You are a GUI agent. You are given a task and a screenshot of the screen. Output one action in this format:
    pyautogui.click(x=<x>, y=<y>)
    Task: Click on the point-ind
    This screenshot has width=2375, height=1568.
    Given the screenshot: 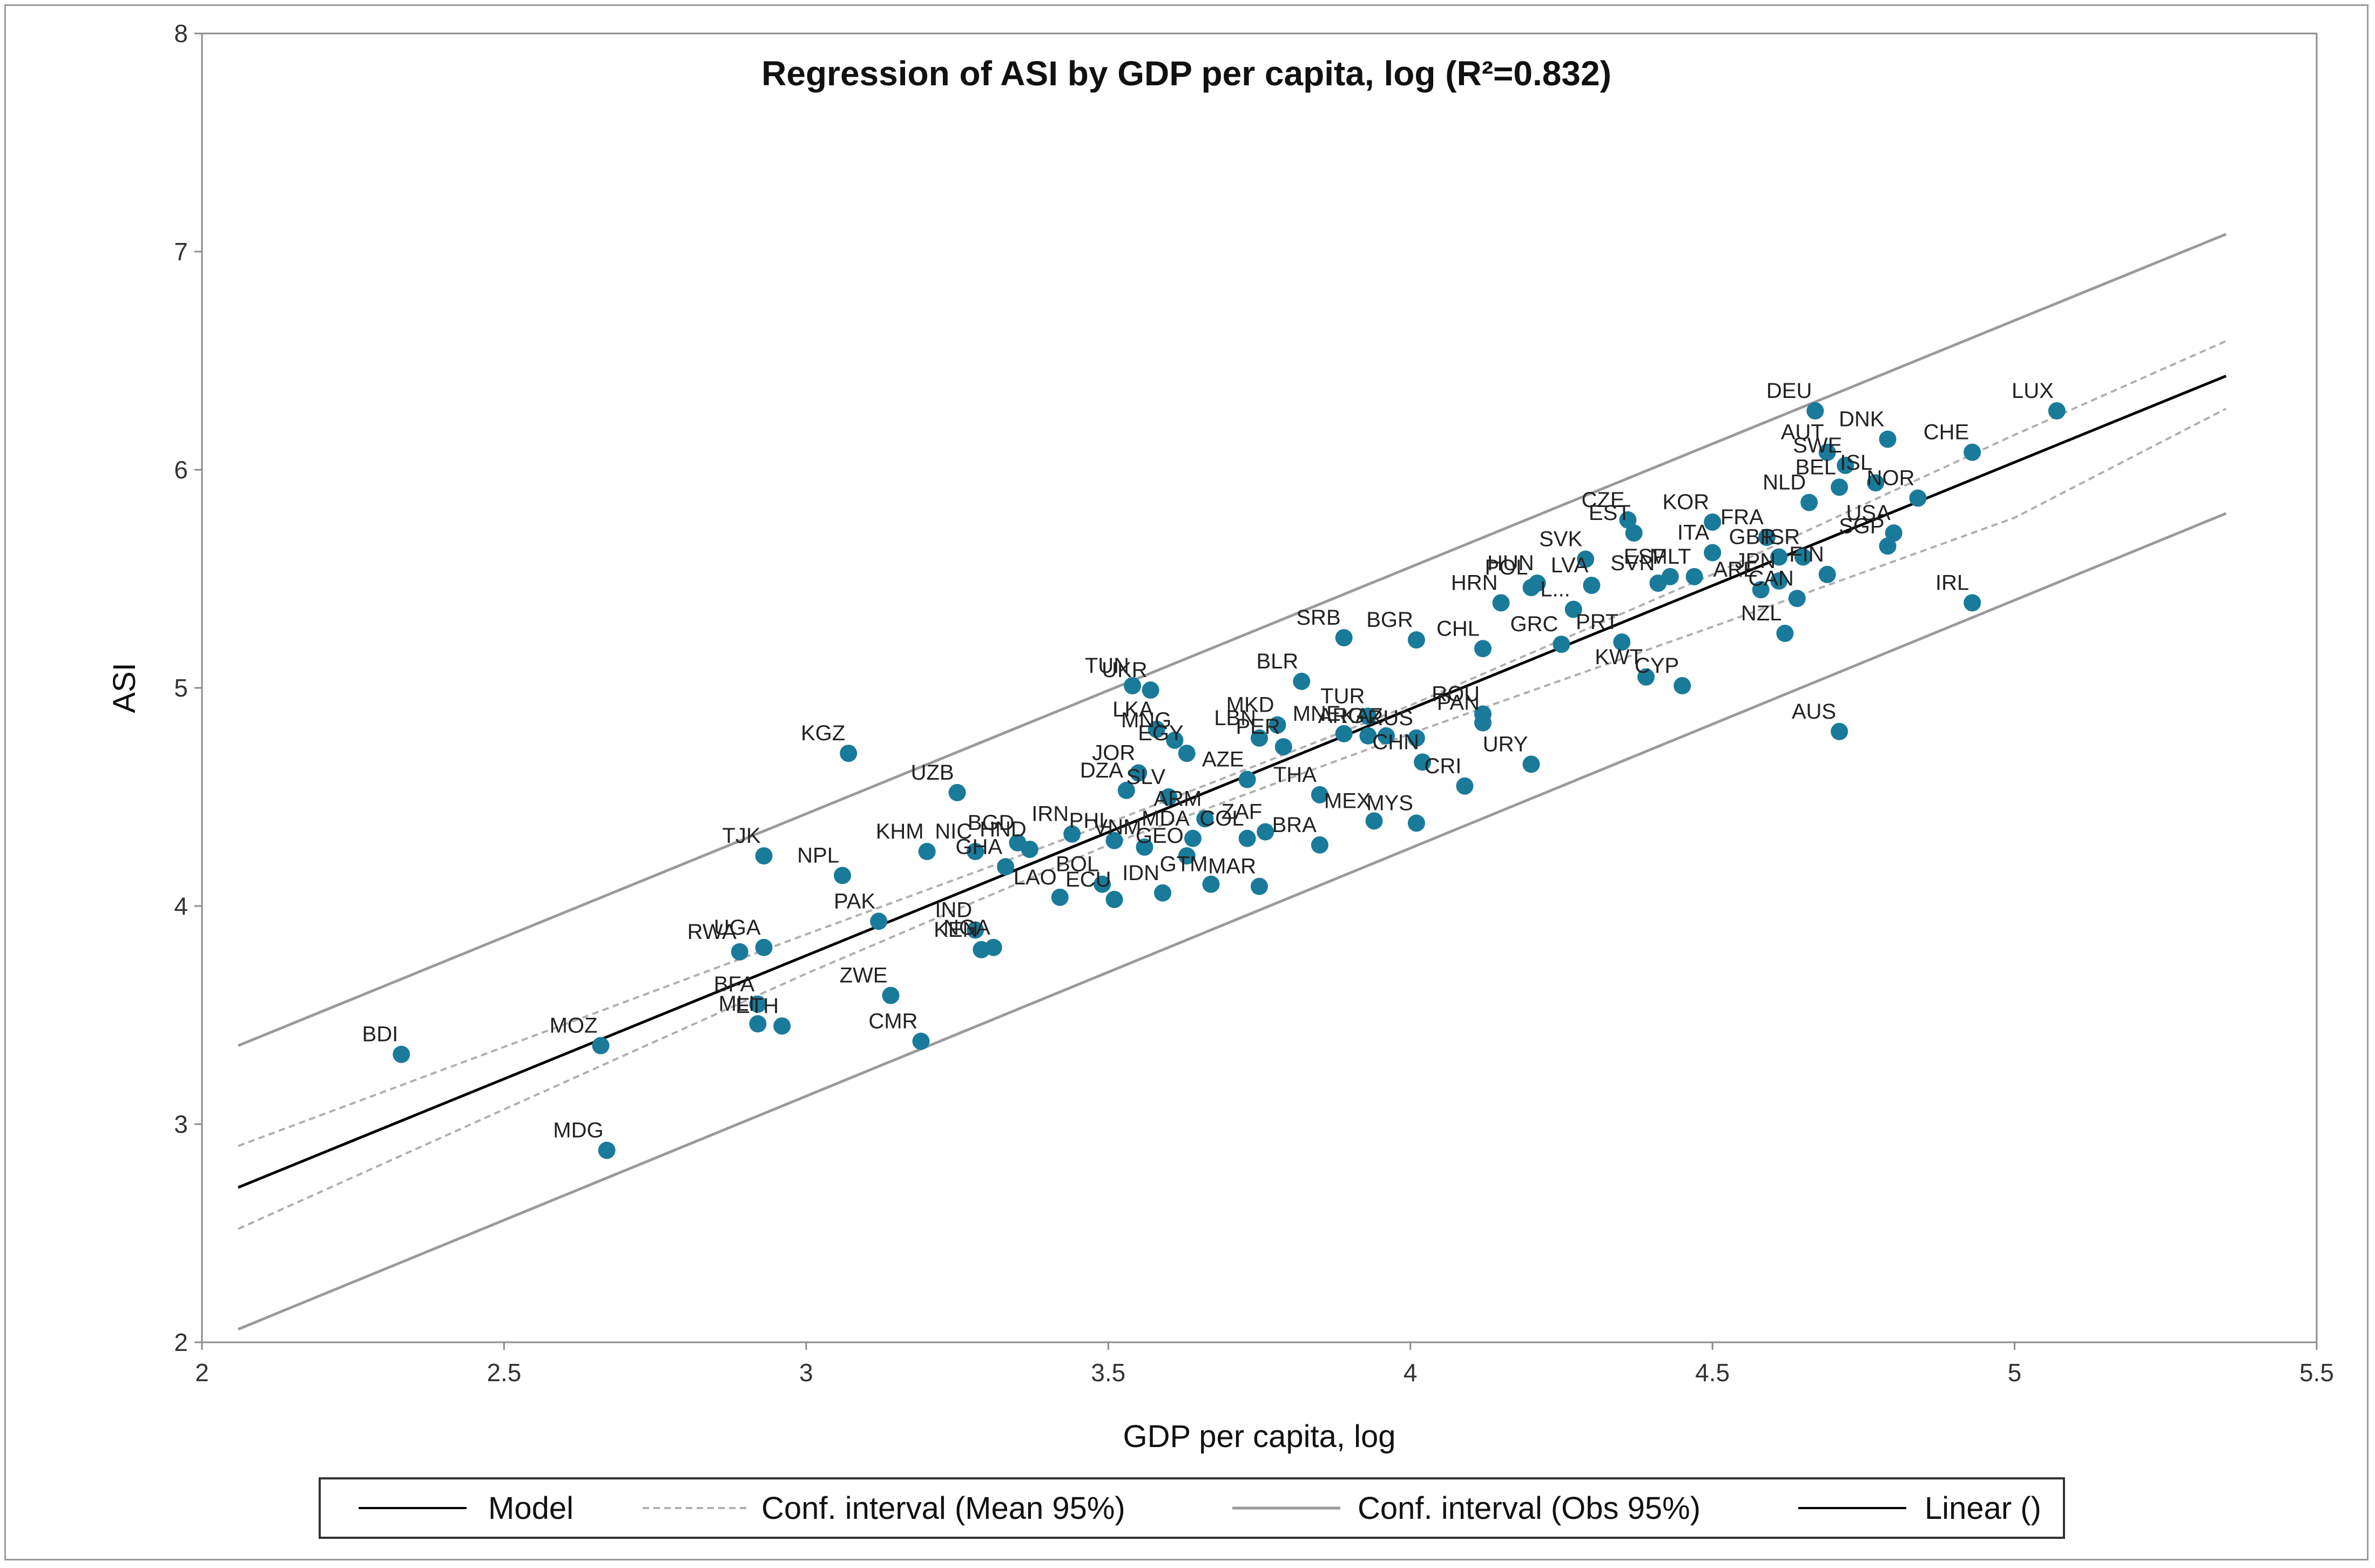 What is the action you would take?
    pyautogui.click(x=975, y=930)
    